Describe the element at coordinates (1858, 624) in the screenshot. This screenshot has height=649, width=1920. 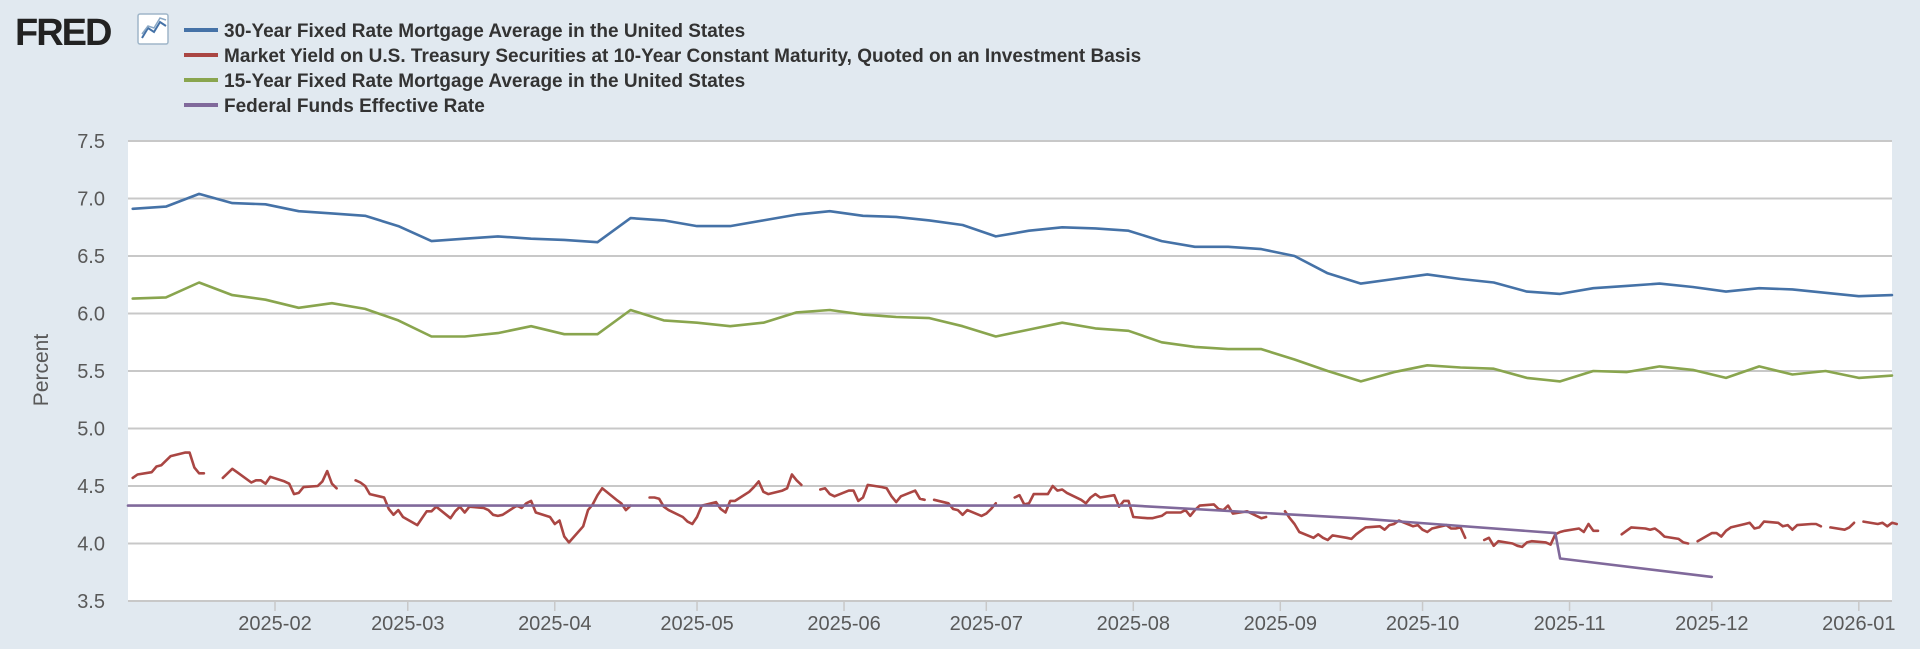
I see `x-tick-label: 2026-01` at that location.